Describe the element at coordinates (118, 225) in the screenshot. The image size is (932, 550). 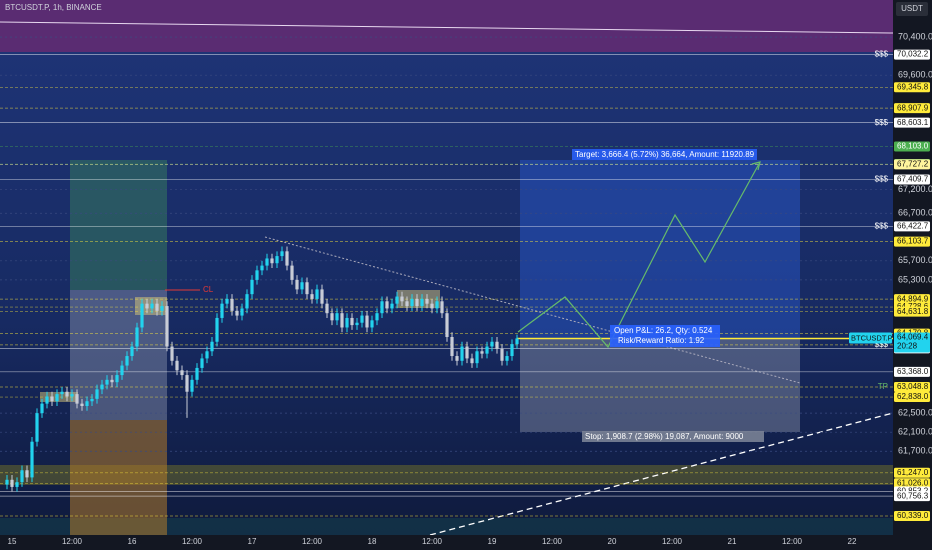
I see `zone-green` at that location.